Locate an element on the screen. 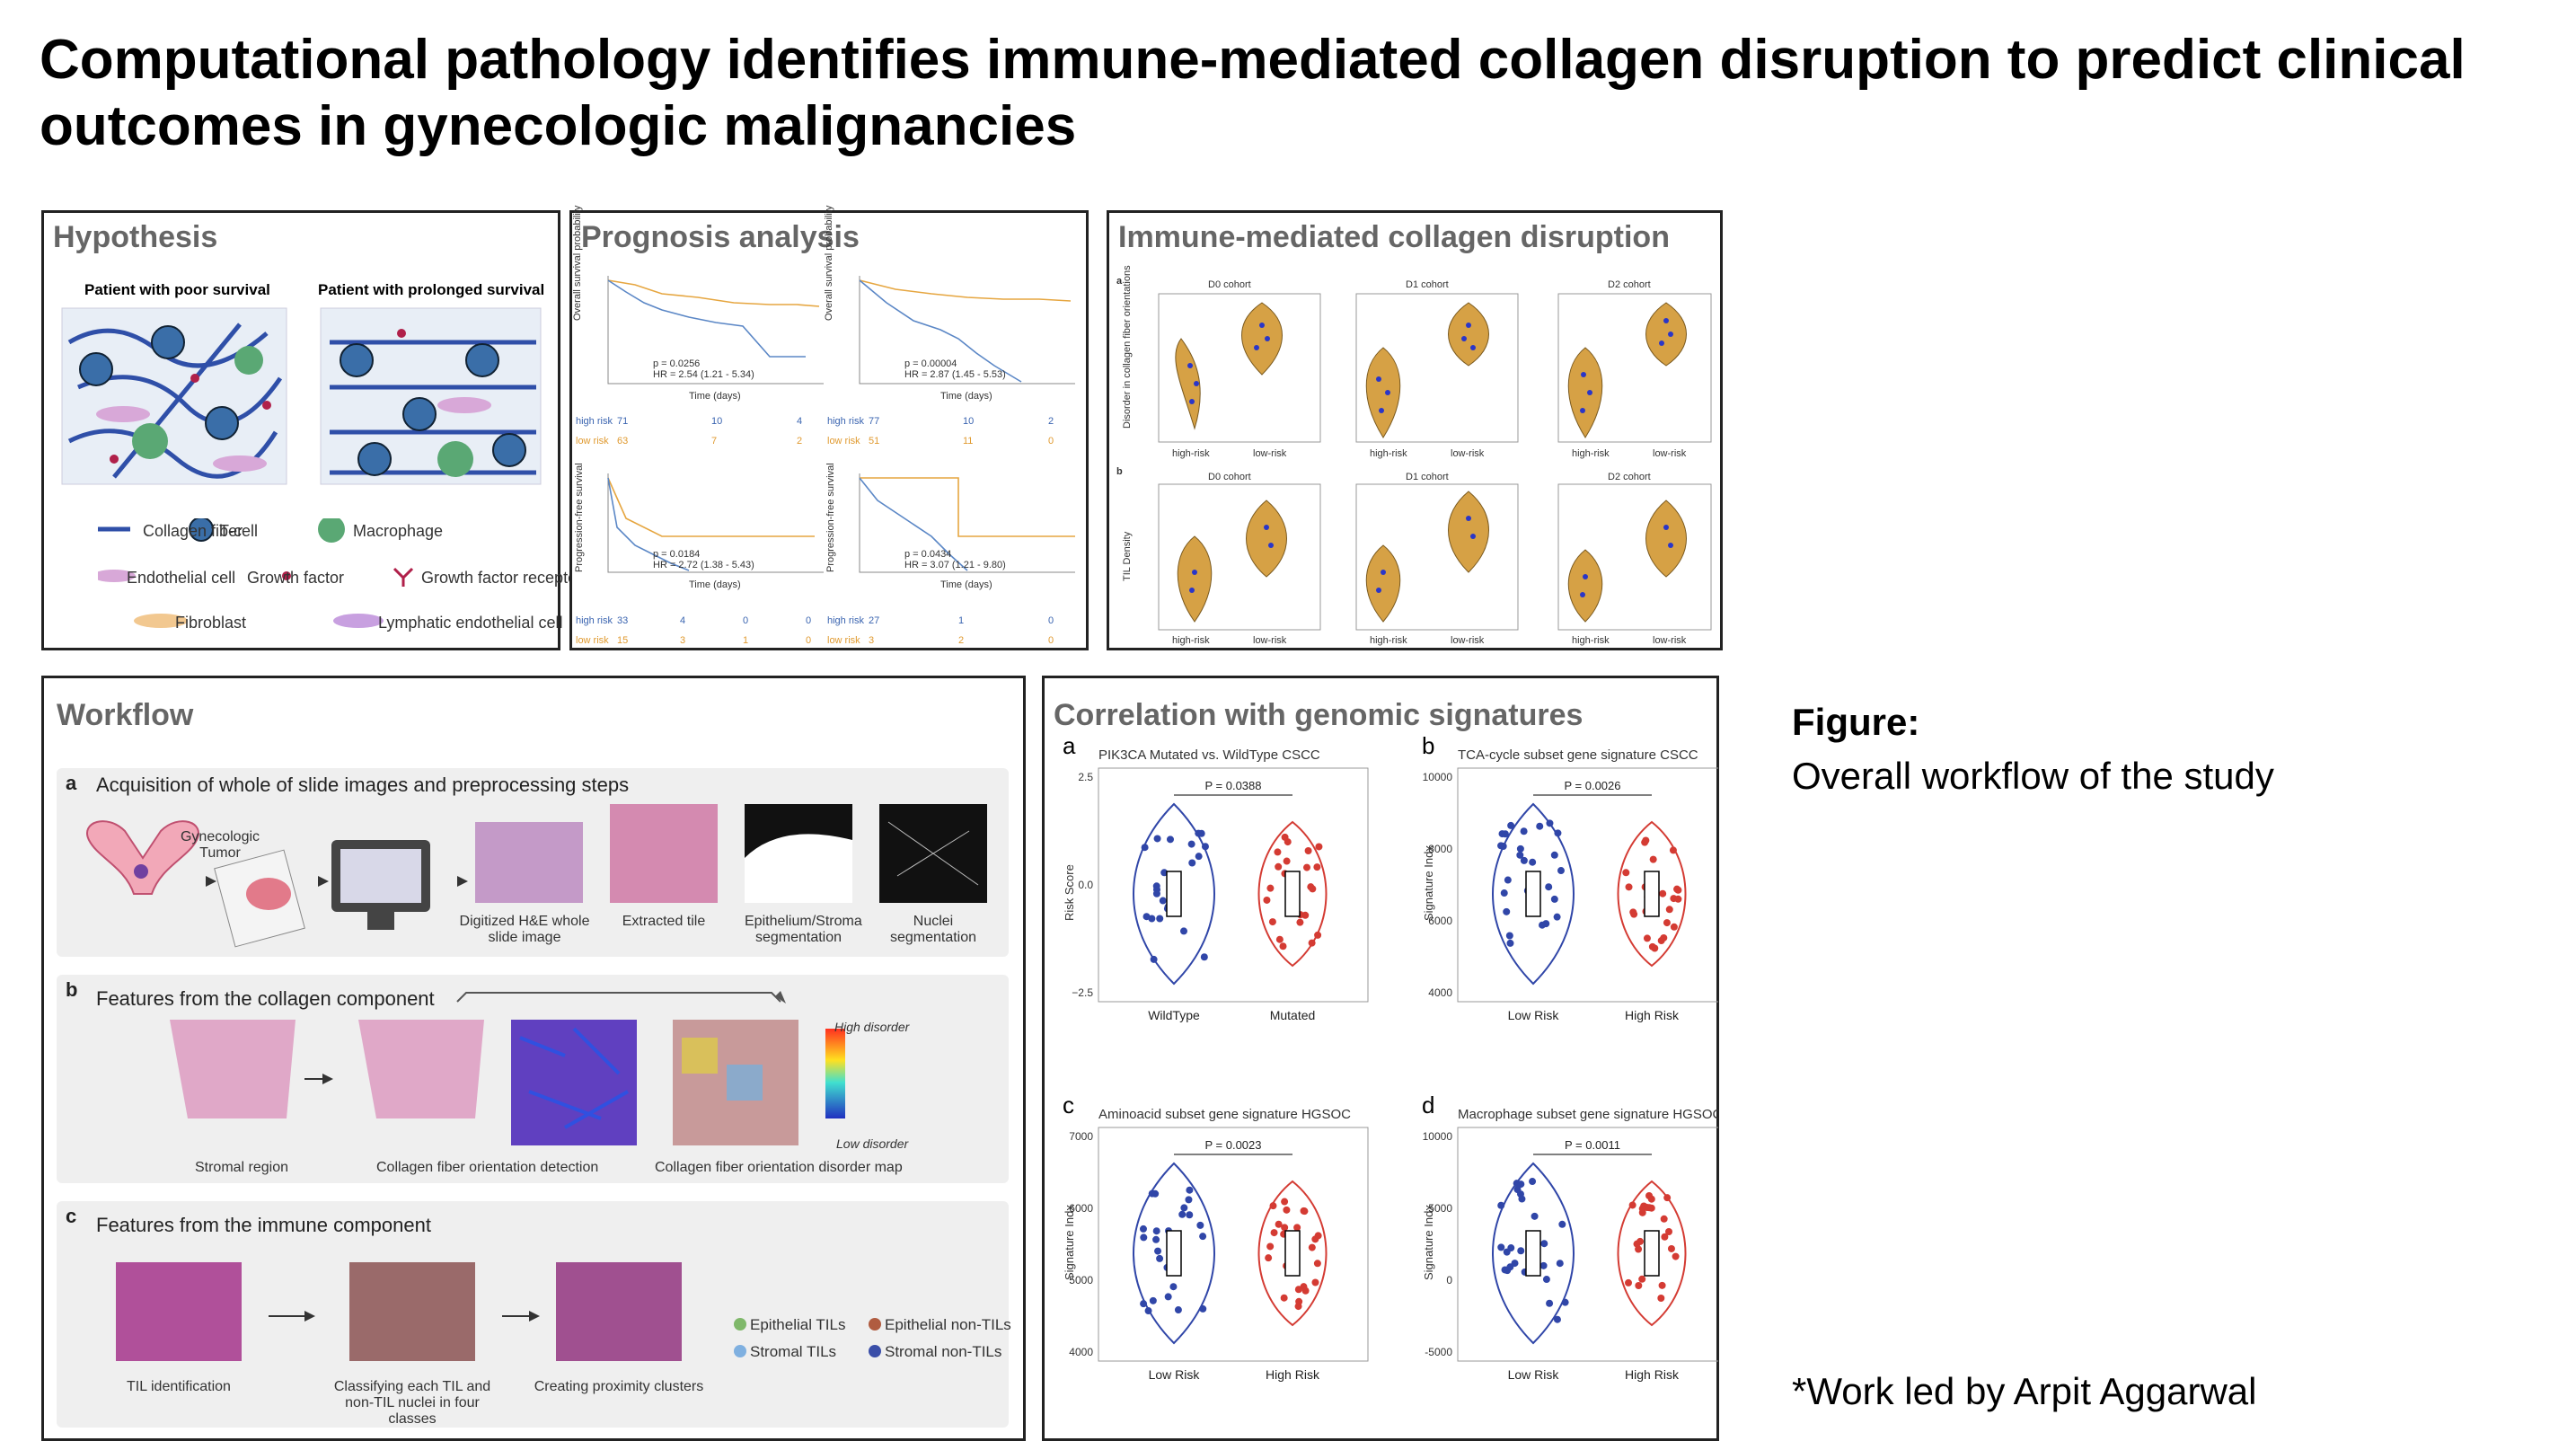 Image resolution: width=2576 pixels, height=1450 pixels. genomic-violin is located at coordinates (1652, 1253).